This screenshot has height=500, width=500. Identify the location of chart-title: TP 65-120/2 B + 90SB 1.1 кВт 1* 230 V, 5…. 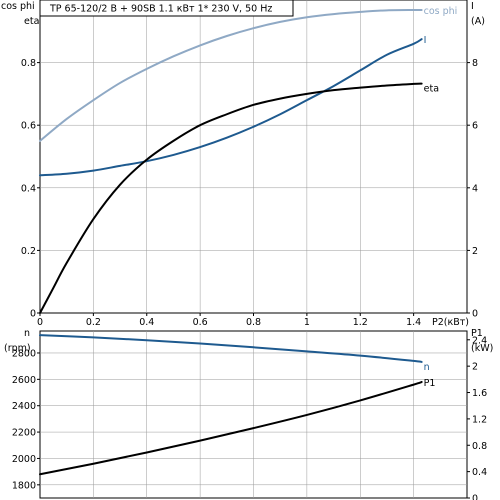
(160, 9).